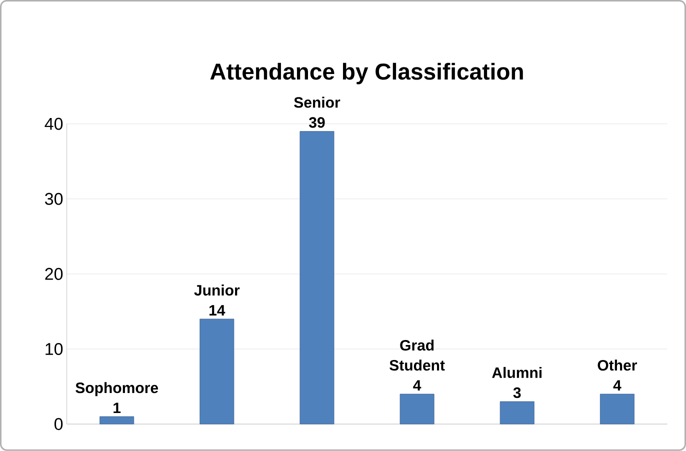  I want to click on data-label: 1, so click(117, 408).